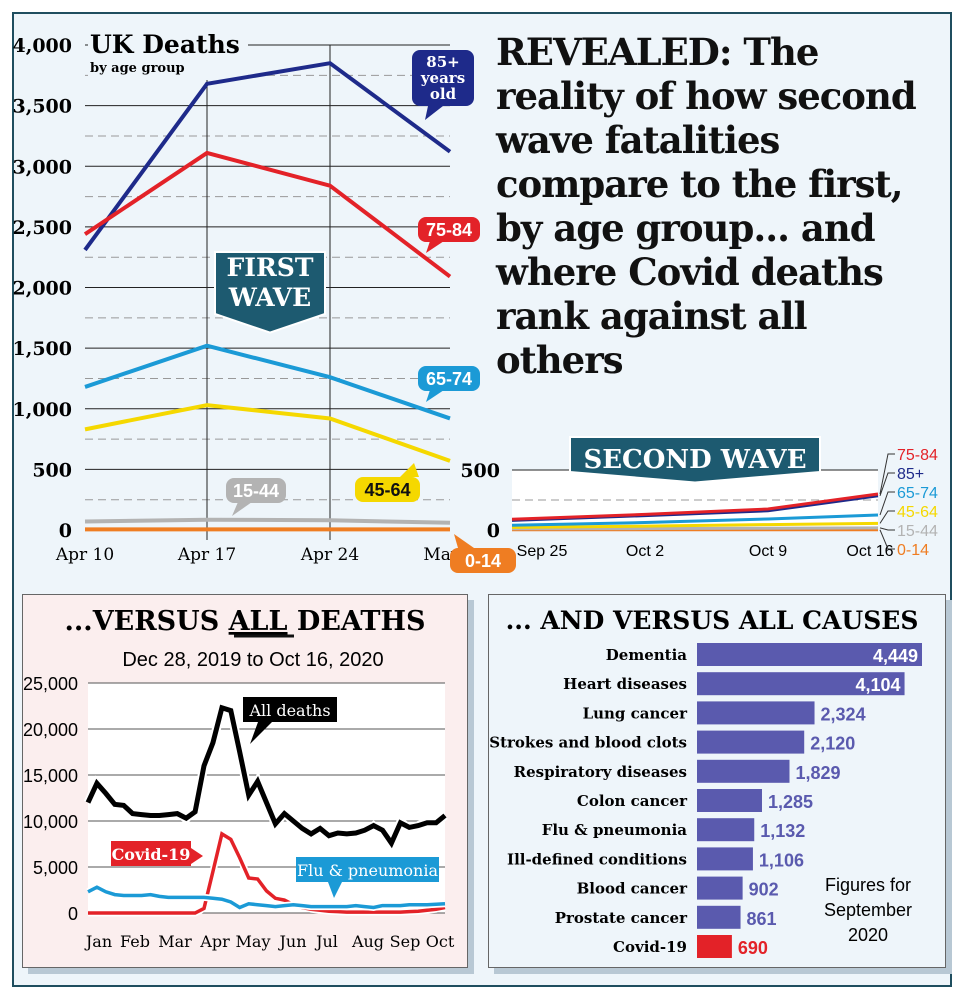 The image size is (962, 997). Describe the element at coordinates (868, 885) in the screenshot. I see `figures-note: Figures for` at that location.